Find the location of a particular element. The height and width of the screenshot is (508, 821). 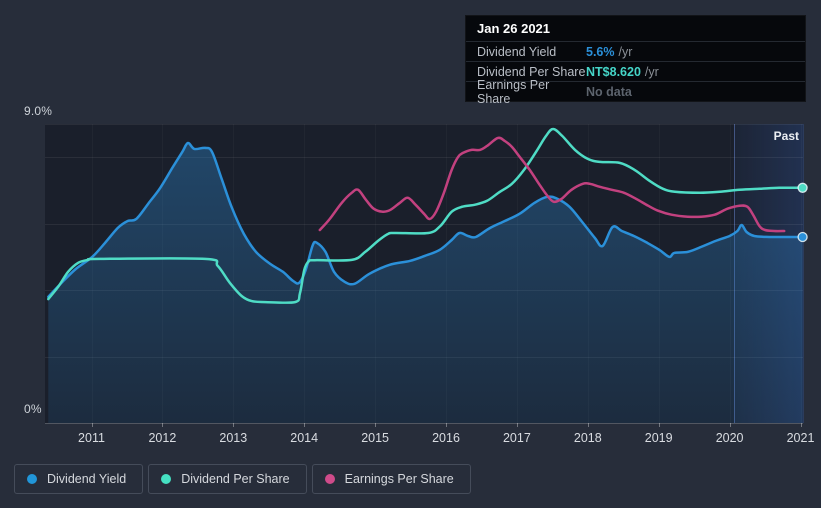

legend-item-dividend-yield: Dividend Yield is located at coordinates (79, 479).